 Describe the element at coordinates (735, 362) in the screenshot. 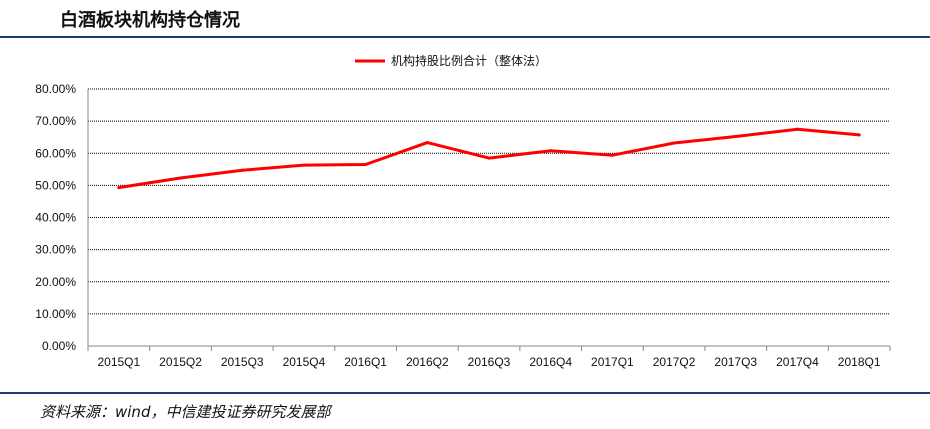

I see `x-tick-label: 2017Q3` at that location.